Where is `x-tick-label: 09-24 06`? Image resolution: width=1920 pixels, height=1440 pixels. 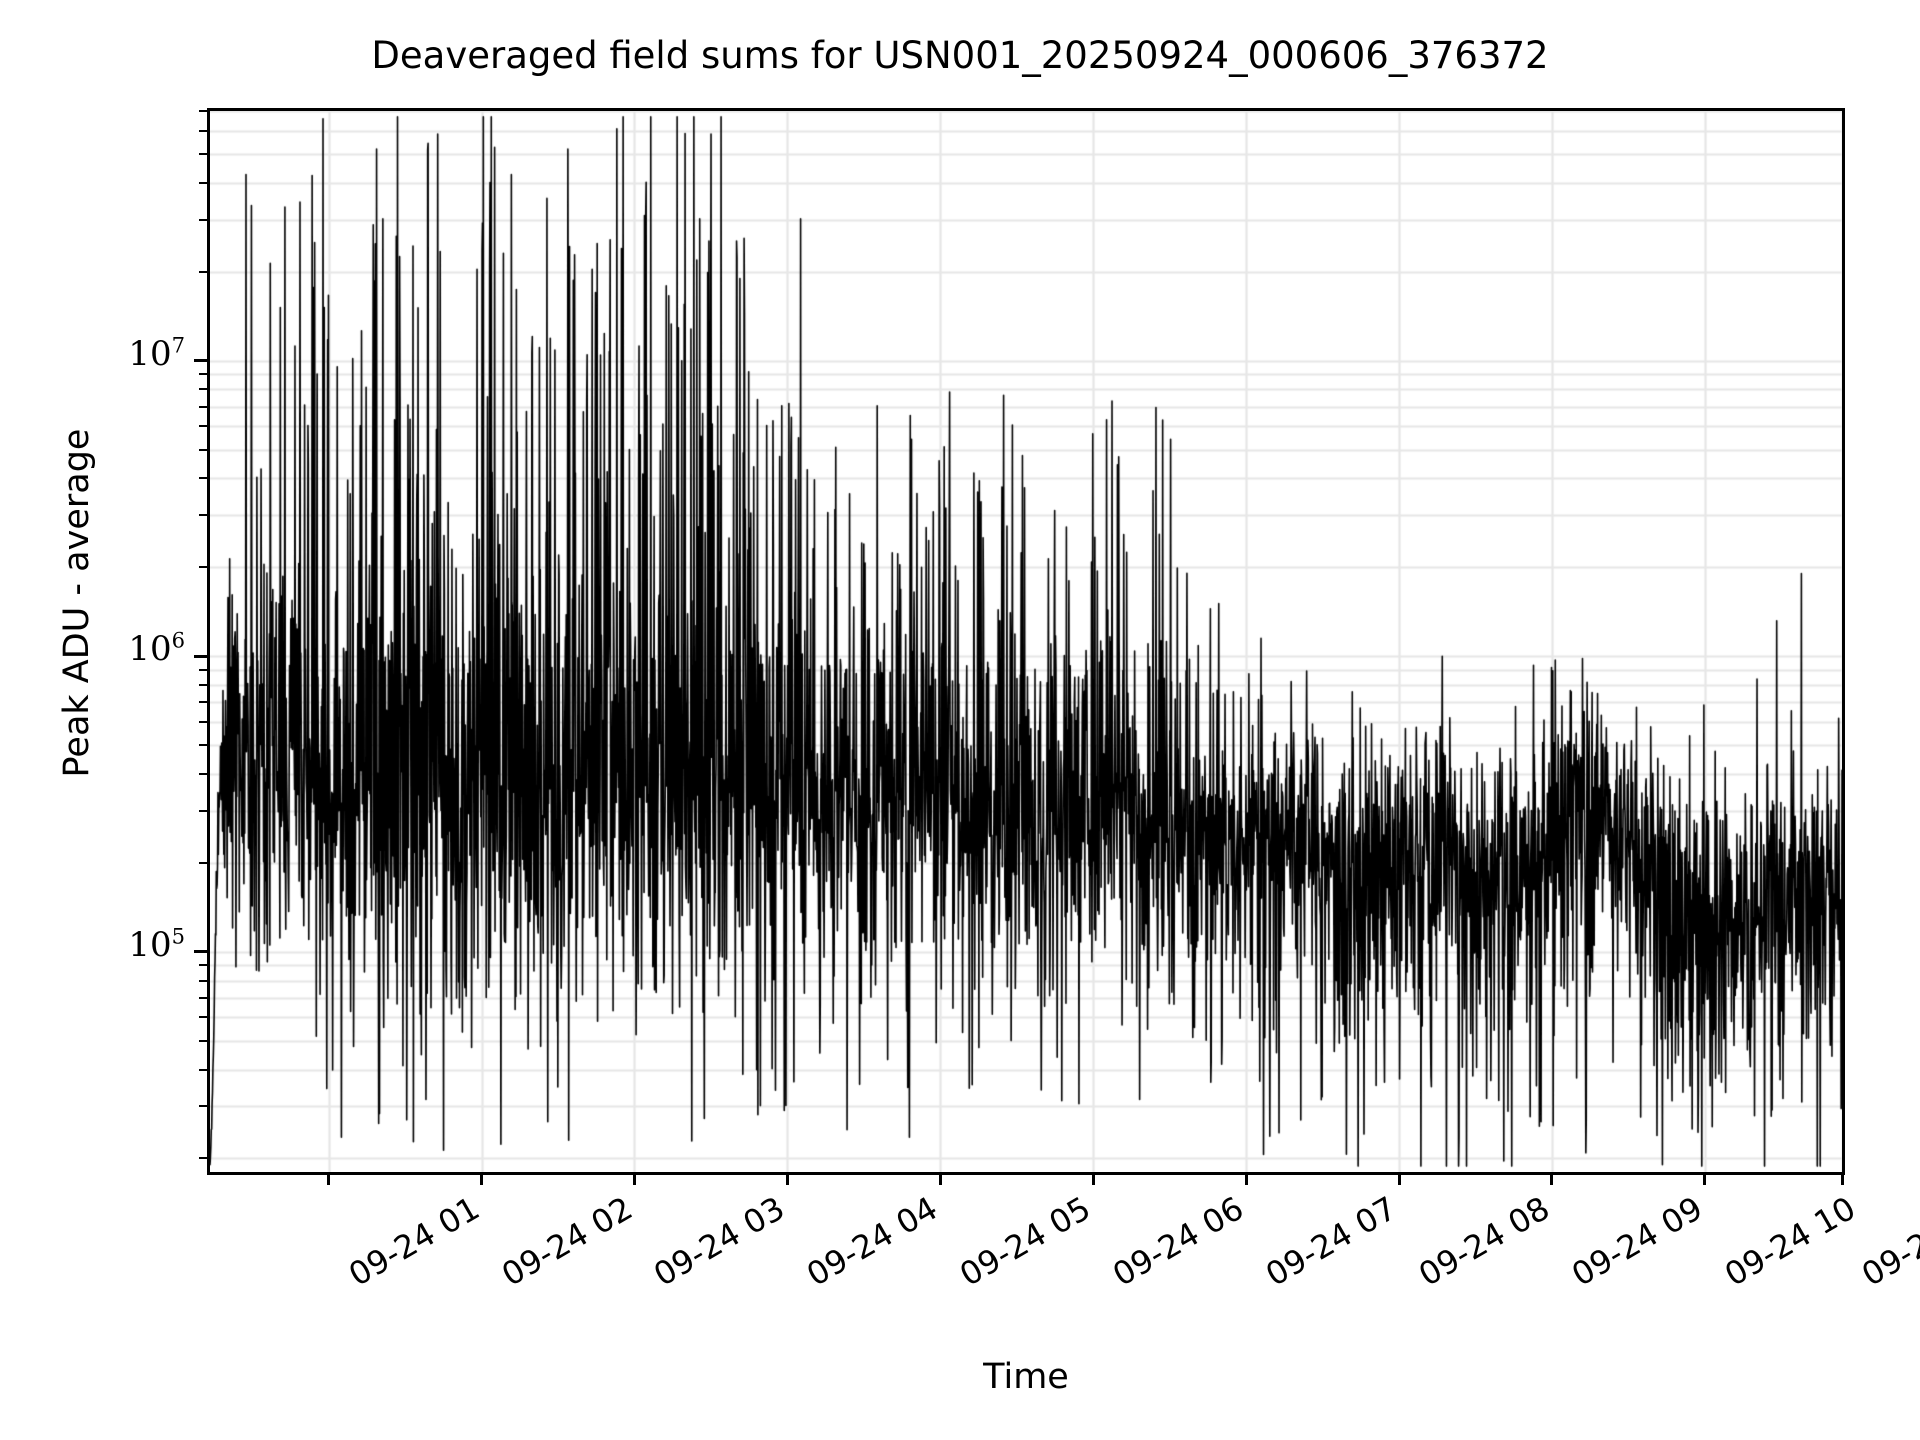 x-tick-label: 09-24 06 is located at coordinates (1178, 1241).